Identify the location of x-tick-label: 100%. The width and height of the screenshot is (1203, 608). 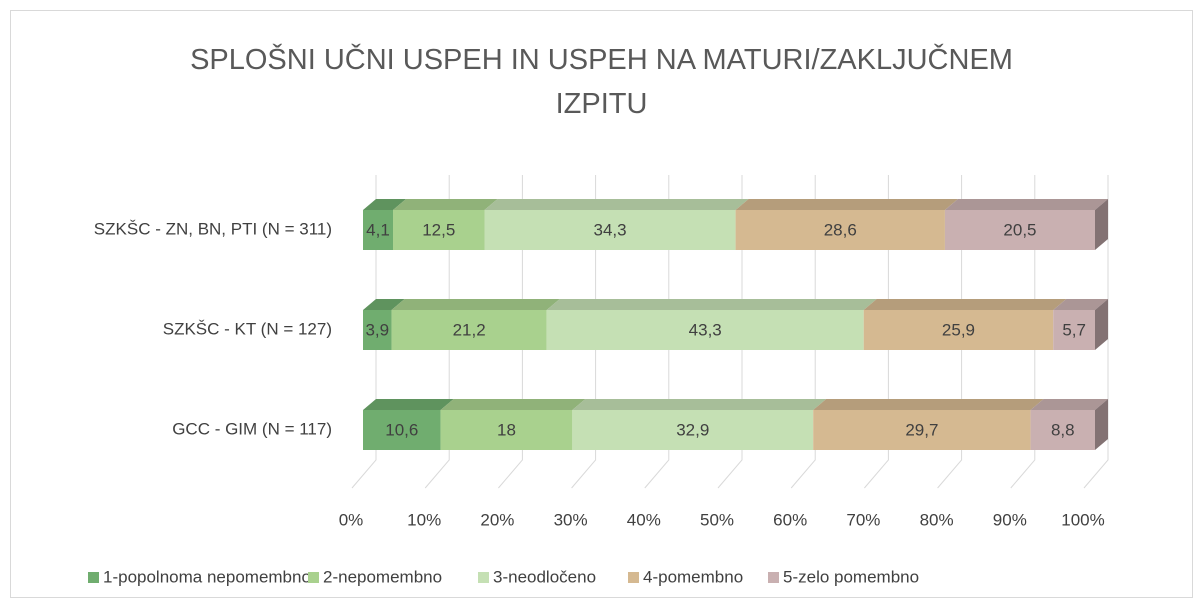
(1082, 519).